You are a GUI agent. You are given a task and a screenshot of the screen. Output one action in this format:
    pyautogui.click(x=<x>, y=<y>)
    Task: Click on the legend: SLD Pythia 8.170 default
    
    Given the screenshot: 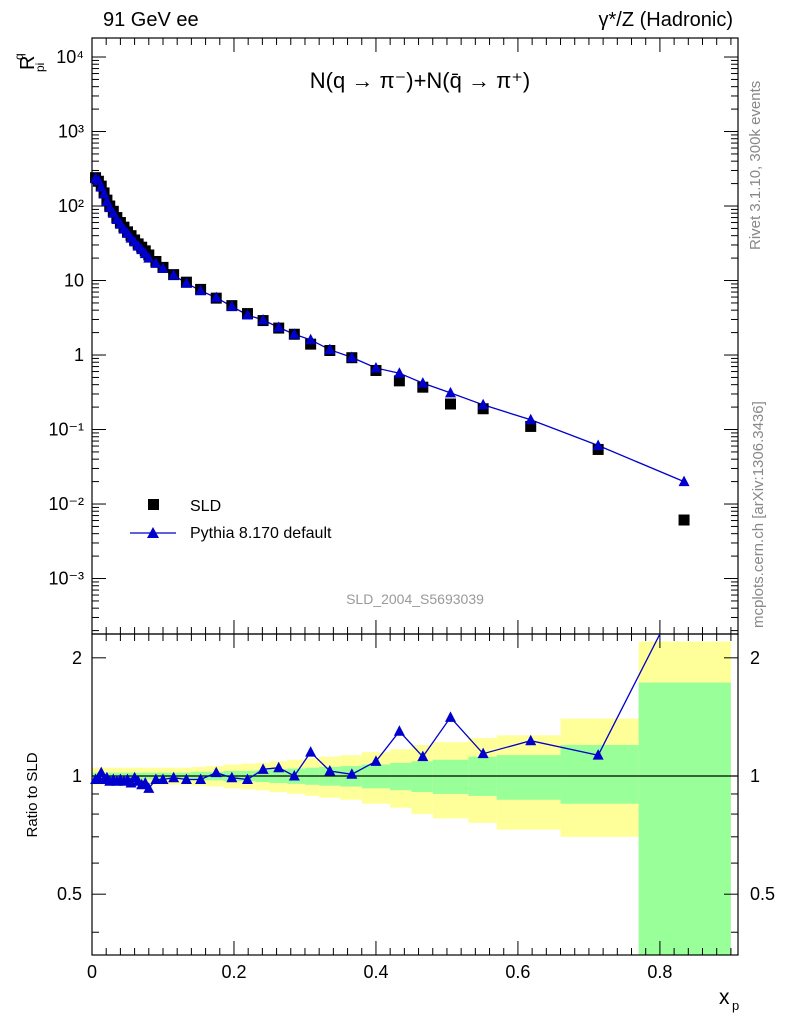 What is the action you would take?
    pyautogui.click(x=231, y=520)
    